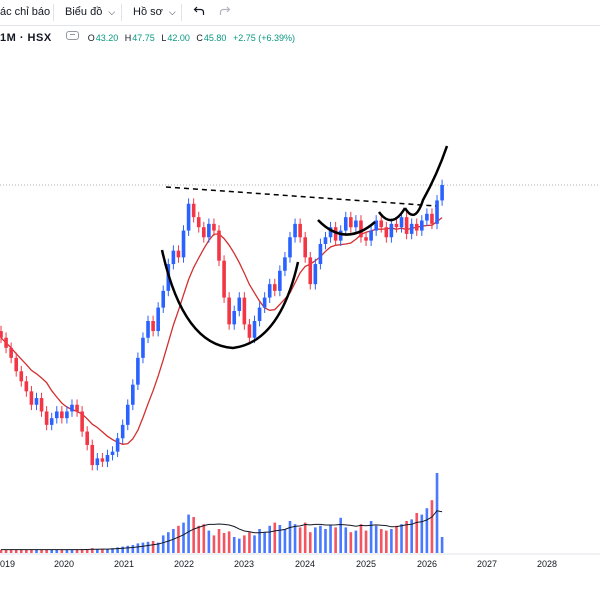 The image size is (600, 600). Describe the element at coordinates (426, 181) in the screenshot. I see `breakout-curve` at that location.